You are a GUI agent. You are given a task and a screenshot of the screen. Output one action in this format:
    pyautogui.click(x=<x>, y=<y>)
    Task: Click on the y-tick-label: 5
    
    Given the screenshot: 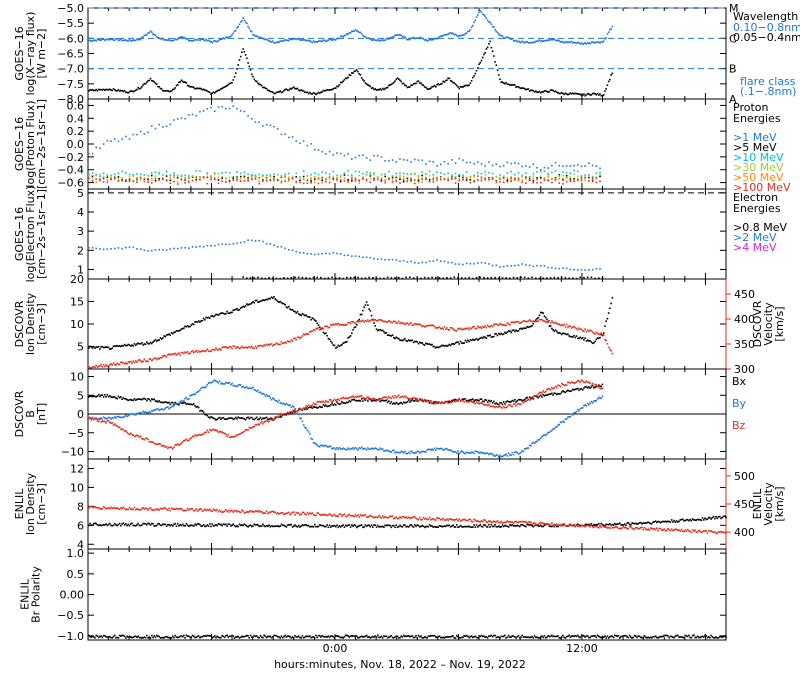 What is the action you would take?
    pyautogui.click(x=80, y=193)
    